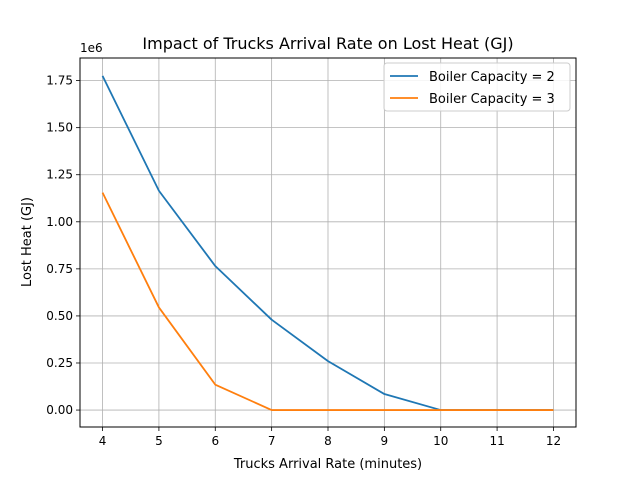 The height and width of the screenshot is (480, 640). What do you see at coordinates (59, 316) in the screenshot?
I see `y-tick-label: 0.50` at bounding box center [59, 316].